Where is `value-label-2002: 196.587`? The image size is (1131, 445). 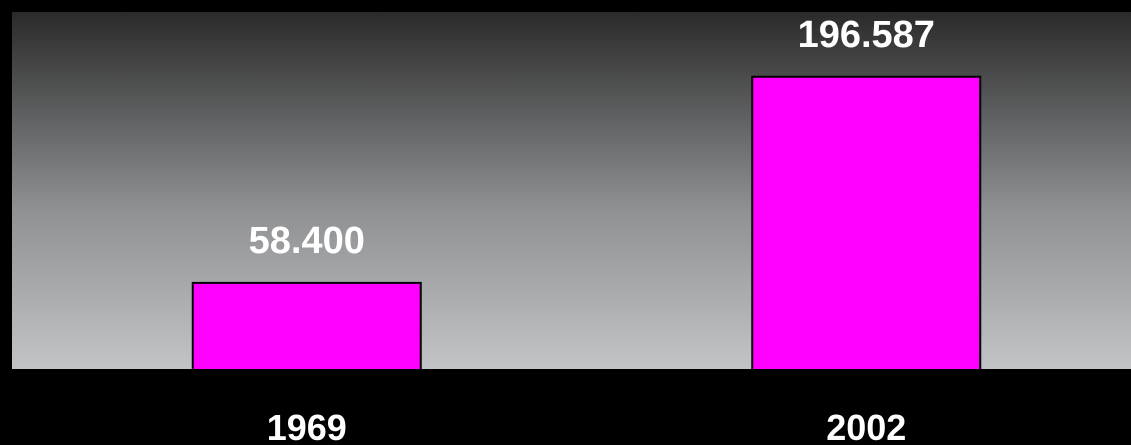
value-label-2002: 196.587 is located at coordinates (866, 35).